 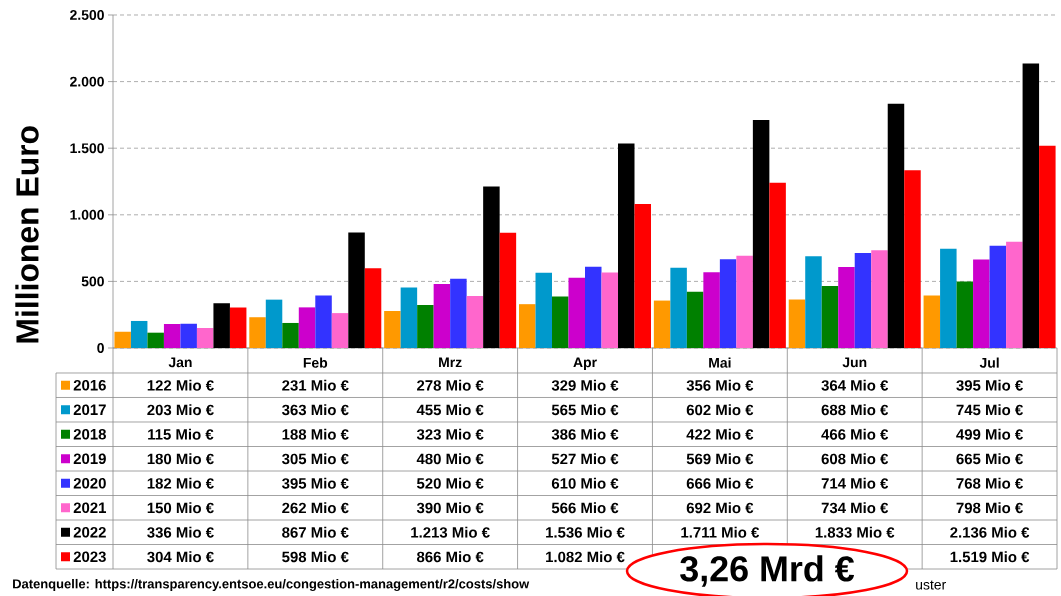 I want to click on x-tick-label: Jun, so click(x=854, y=362).